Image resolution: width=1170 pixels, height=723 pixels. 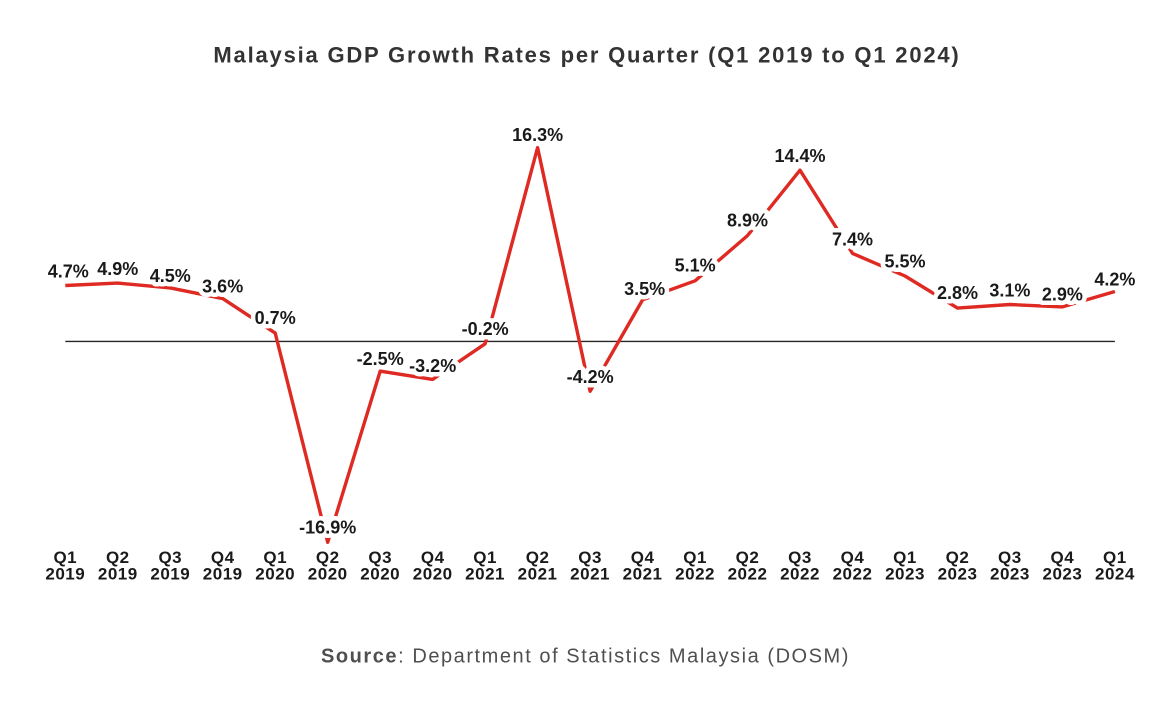 What do you see at coordinates (380, 359) in the screenshot?
I see `svg-text: -2.5%` at bounding box center [380, 359].